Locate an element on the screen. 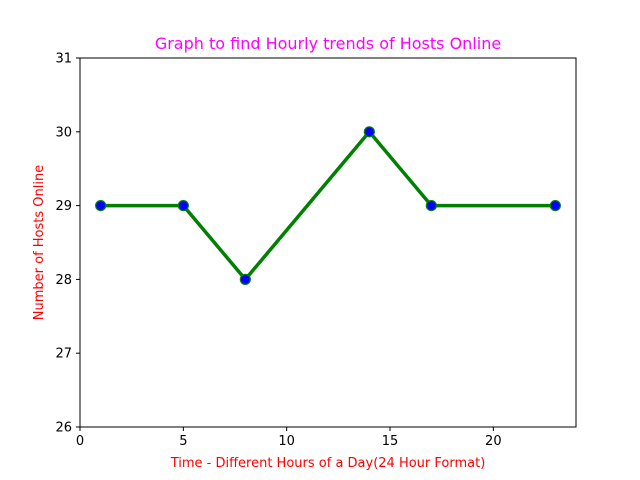 The height and width of the screenshot is (480, 640). x-axis-ticks: 0 5 10 15 20 is located at coordinates (289, 438).